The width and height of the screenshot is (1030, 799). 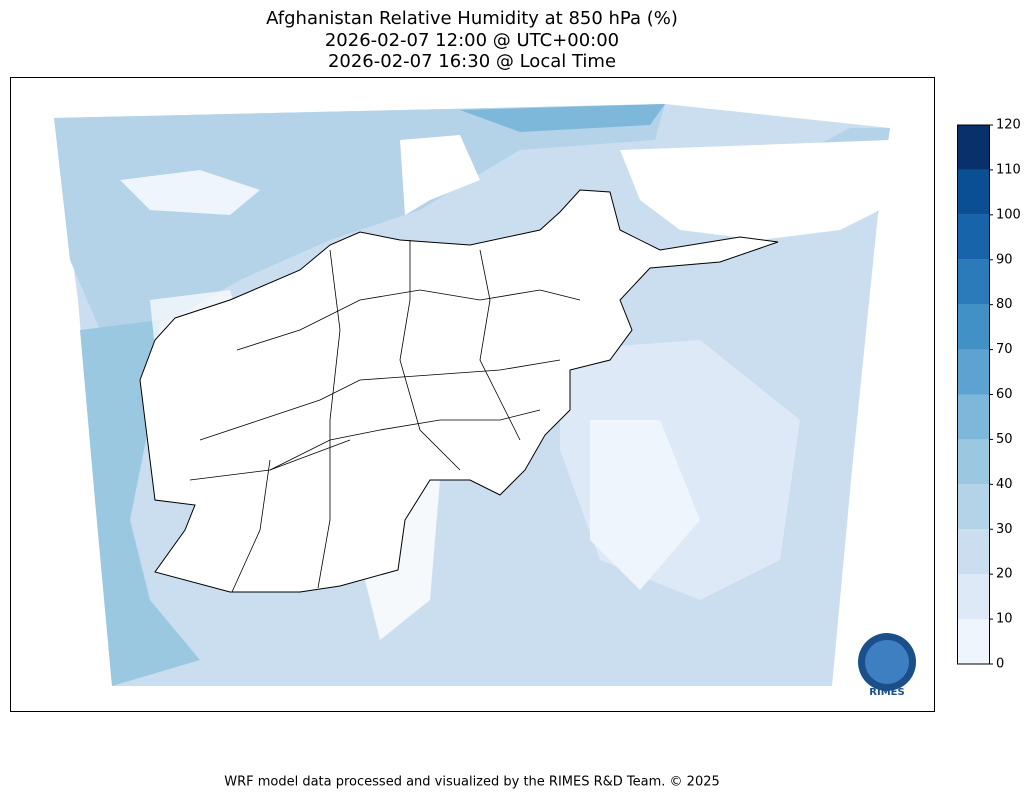 I want to click on title-line: 2026-02-07 12:00 @ UTC+00:00, so click(x=472, y=40).